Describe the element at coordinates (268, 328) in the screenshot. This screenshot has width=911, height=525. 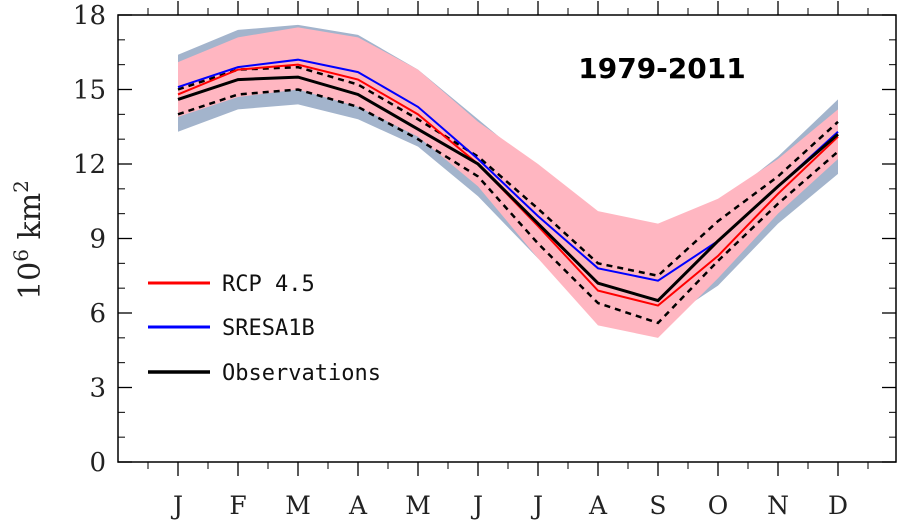
I see `legend-label-sresa1b: SRESA1B` at that location.